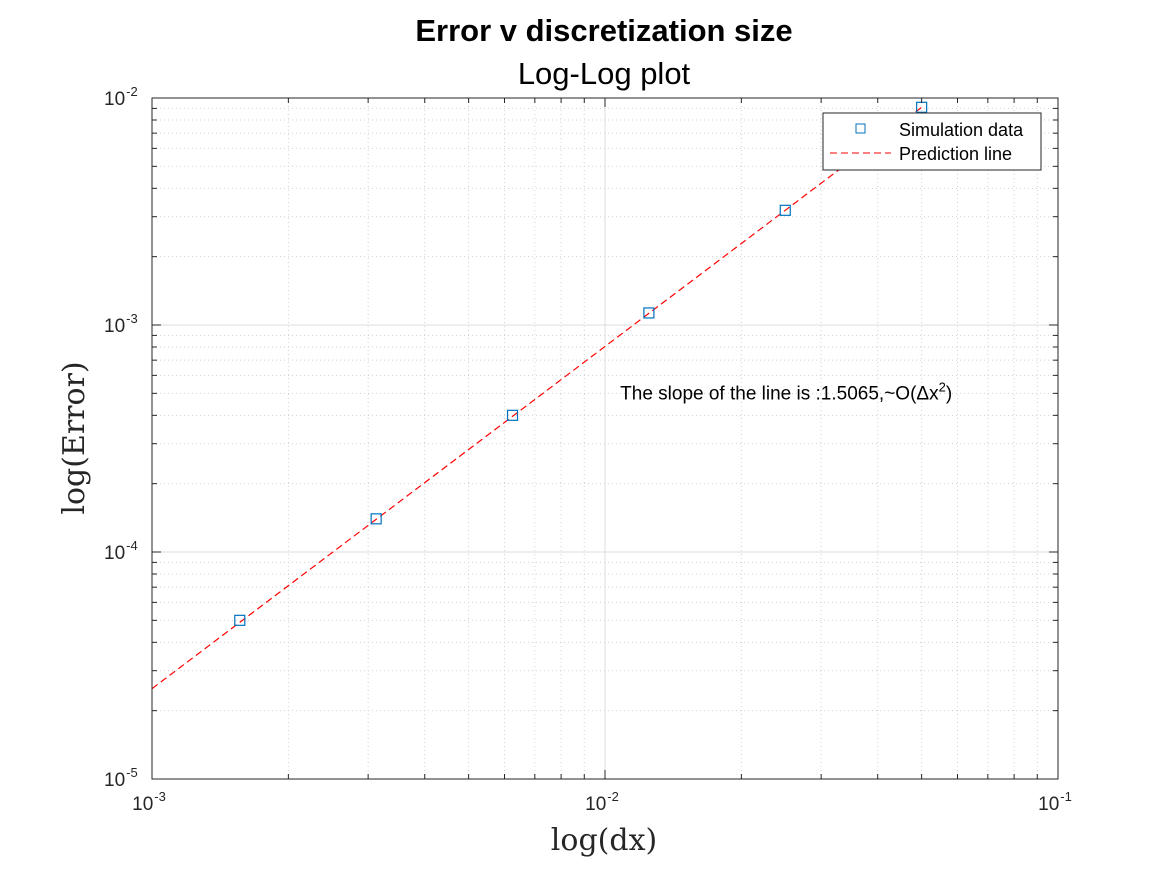 This screenshot has height=875, width=1167. Describe the element at coordinates (768, 393) in the screenshot. I see `annotation-prefix: The slope of the line is :1.5065,~O(` at that location.